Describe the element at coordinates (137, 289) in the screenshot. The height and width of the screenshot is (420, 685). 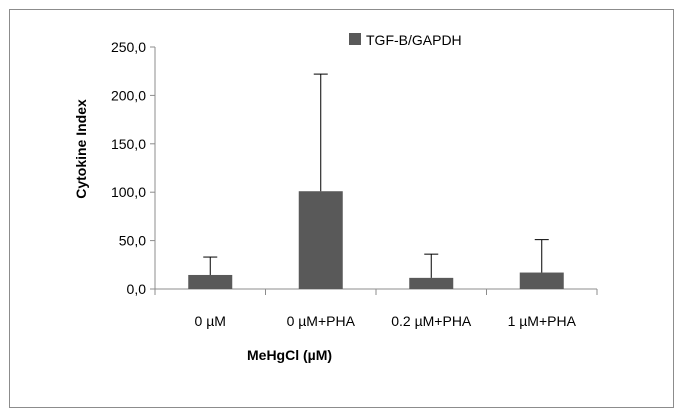
I see `y-tick-label: 0,0` at that location.